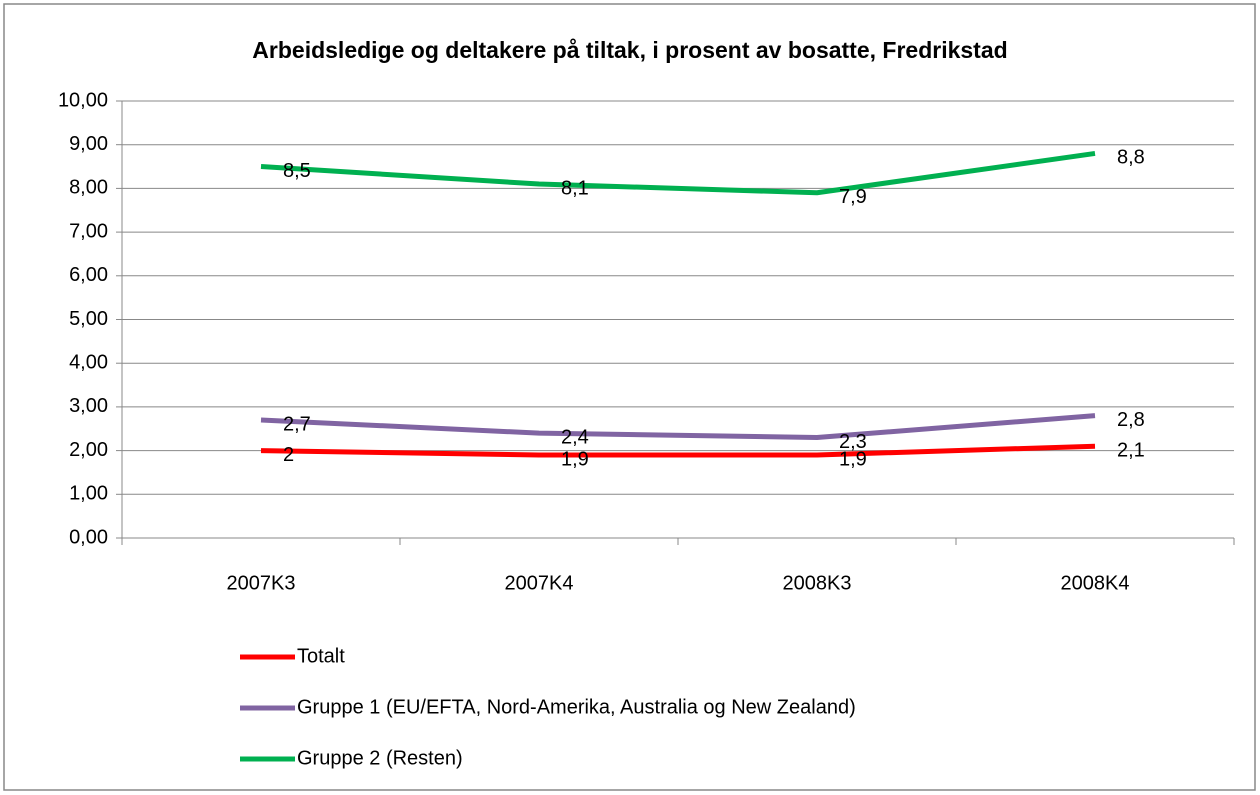 The width and height of the screenshot is (1260, 795). Describe the element at coordinates (1095, 583) in the screenshot. I see `x-tick-label: 2008K4` at that location.